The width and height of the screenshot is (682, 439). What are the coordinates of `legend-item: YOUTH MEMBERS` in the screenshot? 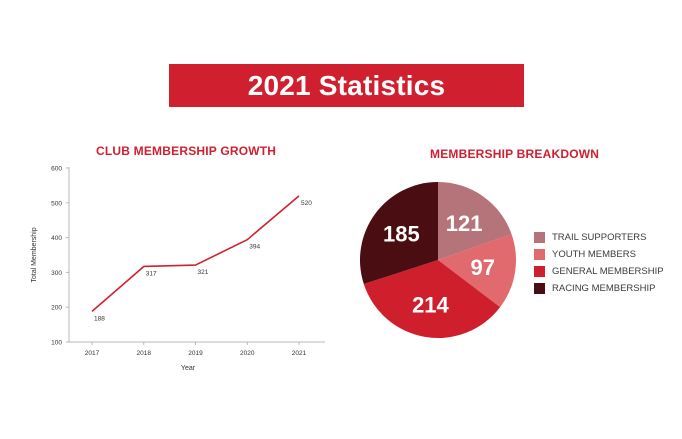 It's located at (604, 254).